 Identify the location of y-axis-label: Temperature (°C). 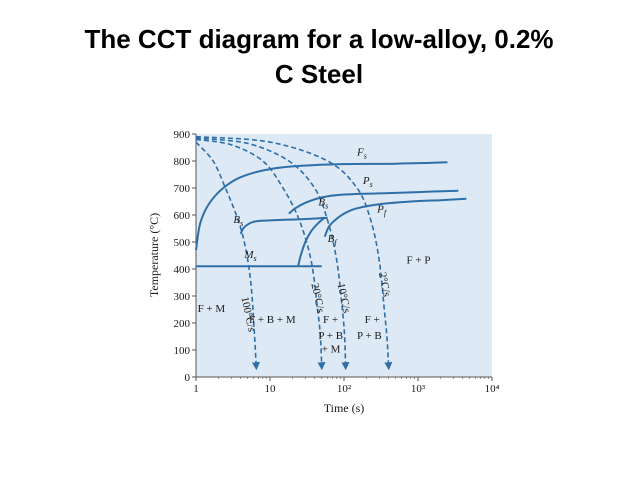
(154, 255).